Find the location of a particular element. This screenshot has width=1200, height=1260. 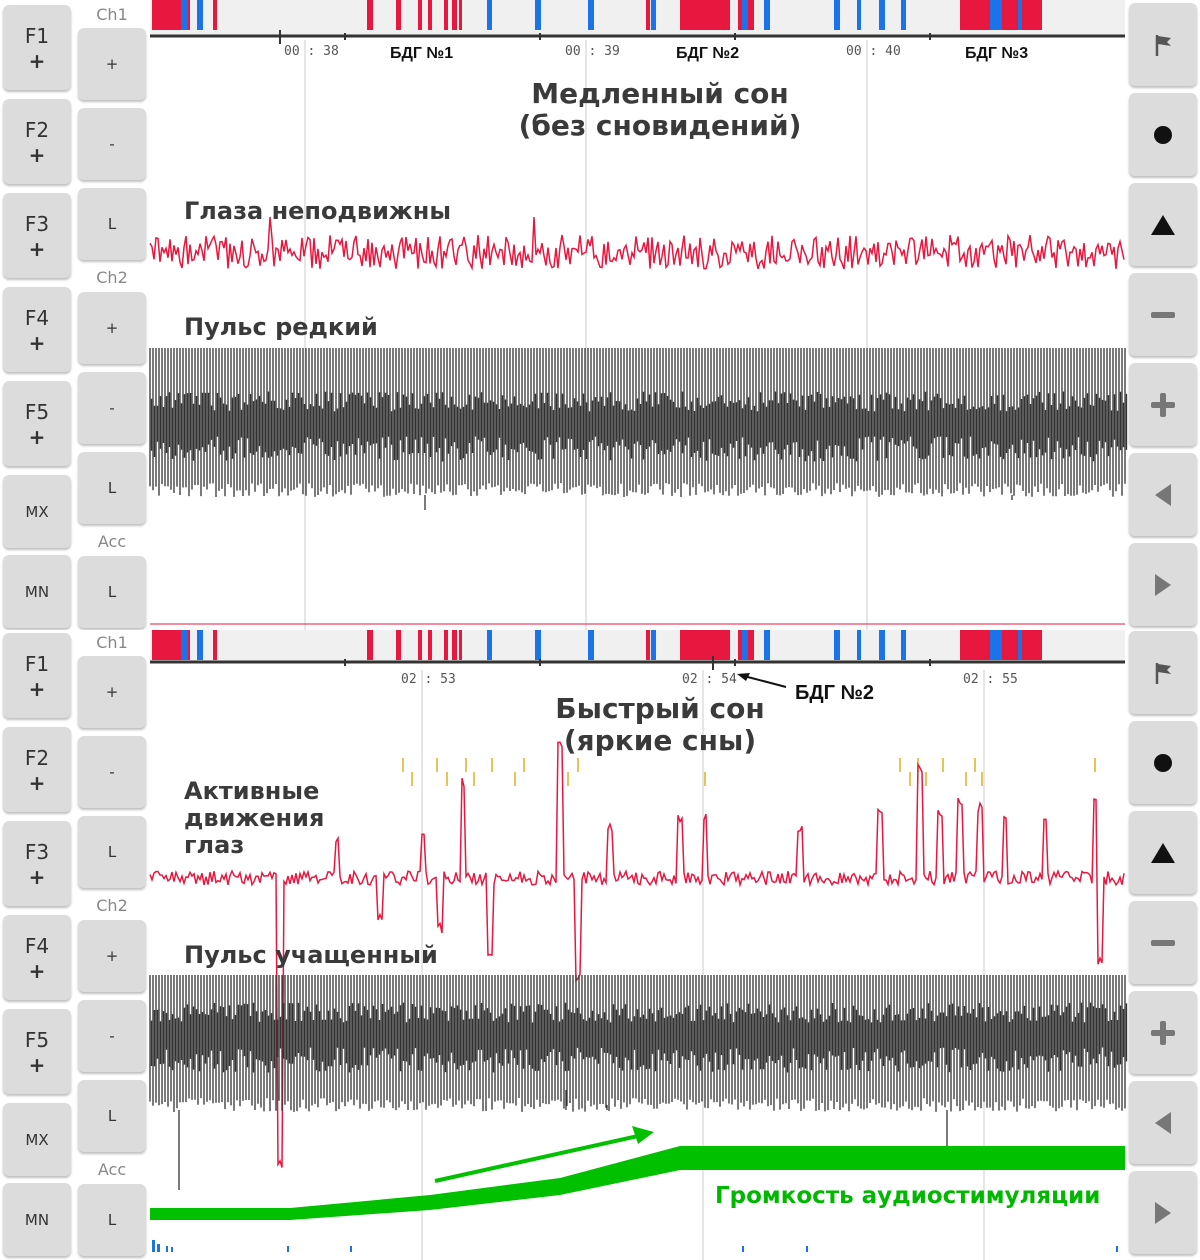

rem-period-label: БДГ №2 is located at coordinates (708, 53).